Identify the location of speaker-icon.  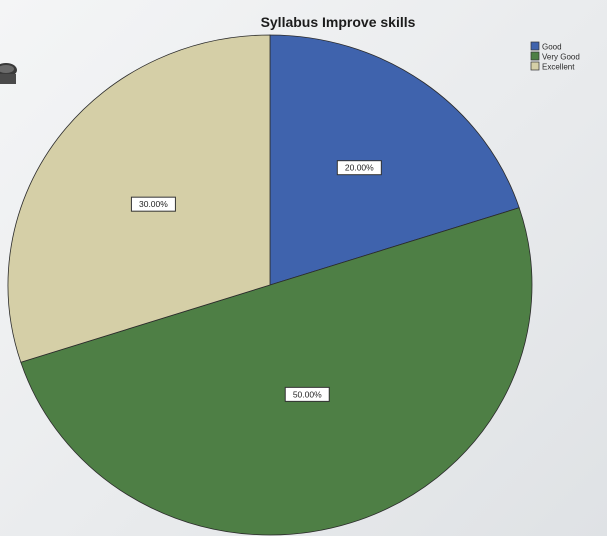
(8, 73).